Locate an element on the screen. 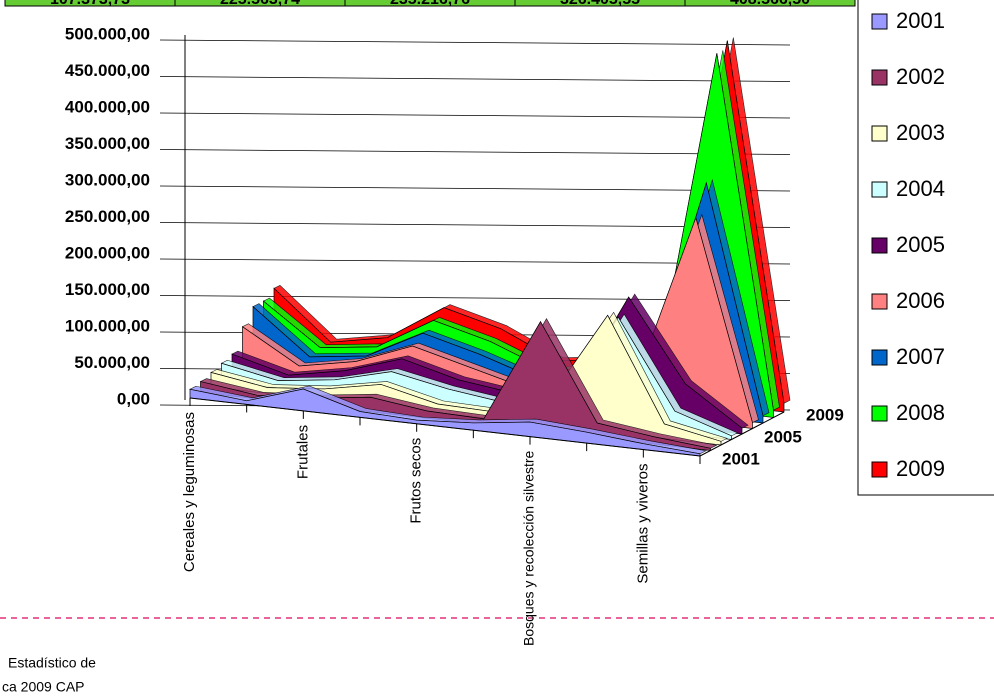  y-tick-label: 0,00 is located at coordinates (133, 398).